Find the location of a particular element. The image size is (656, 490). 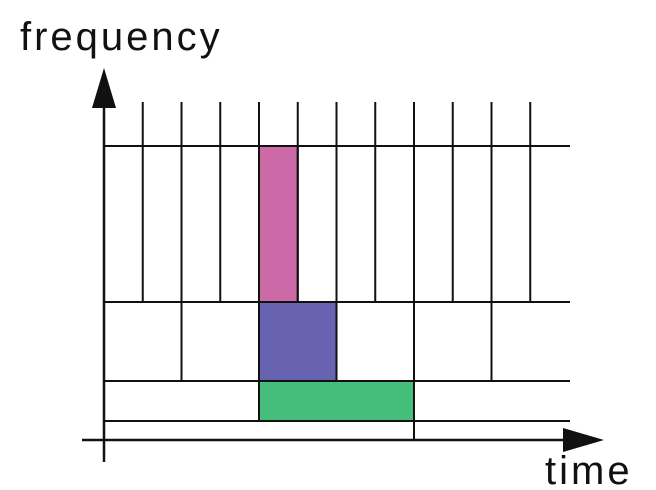

x-axis-arrowhead is located at coordinates (583, 440).